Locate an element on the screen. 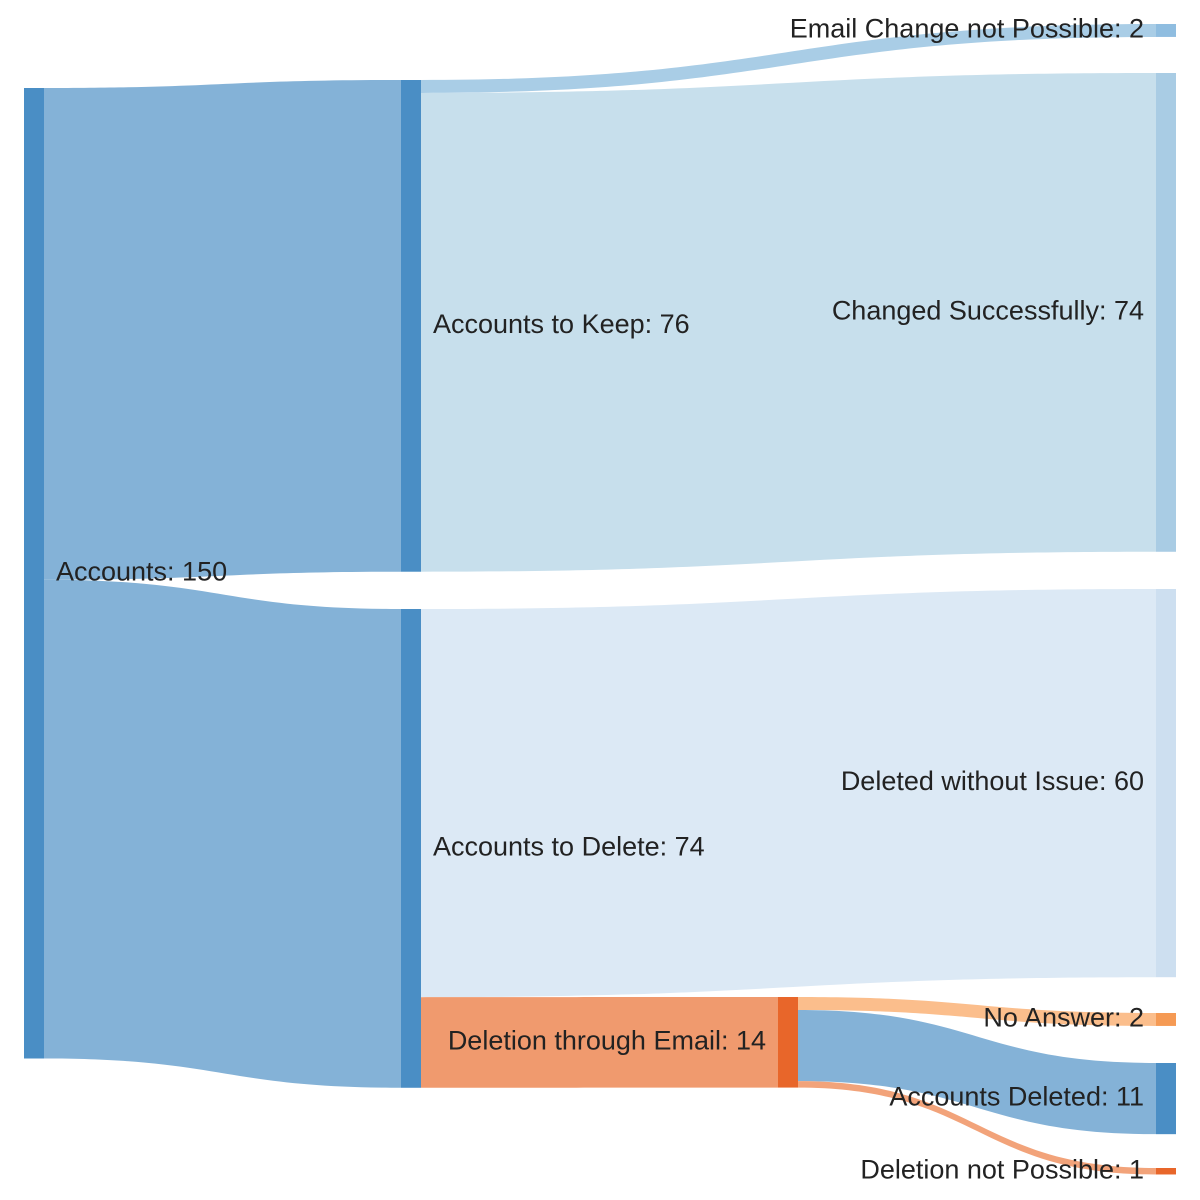 This screenshot has height=1200, width=1200. link-accounts-to-keep is located at coordinates (222, 330).